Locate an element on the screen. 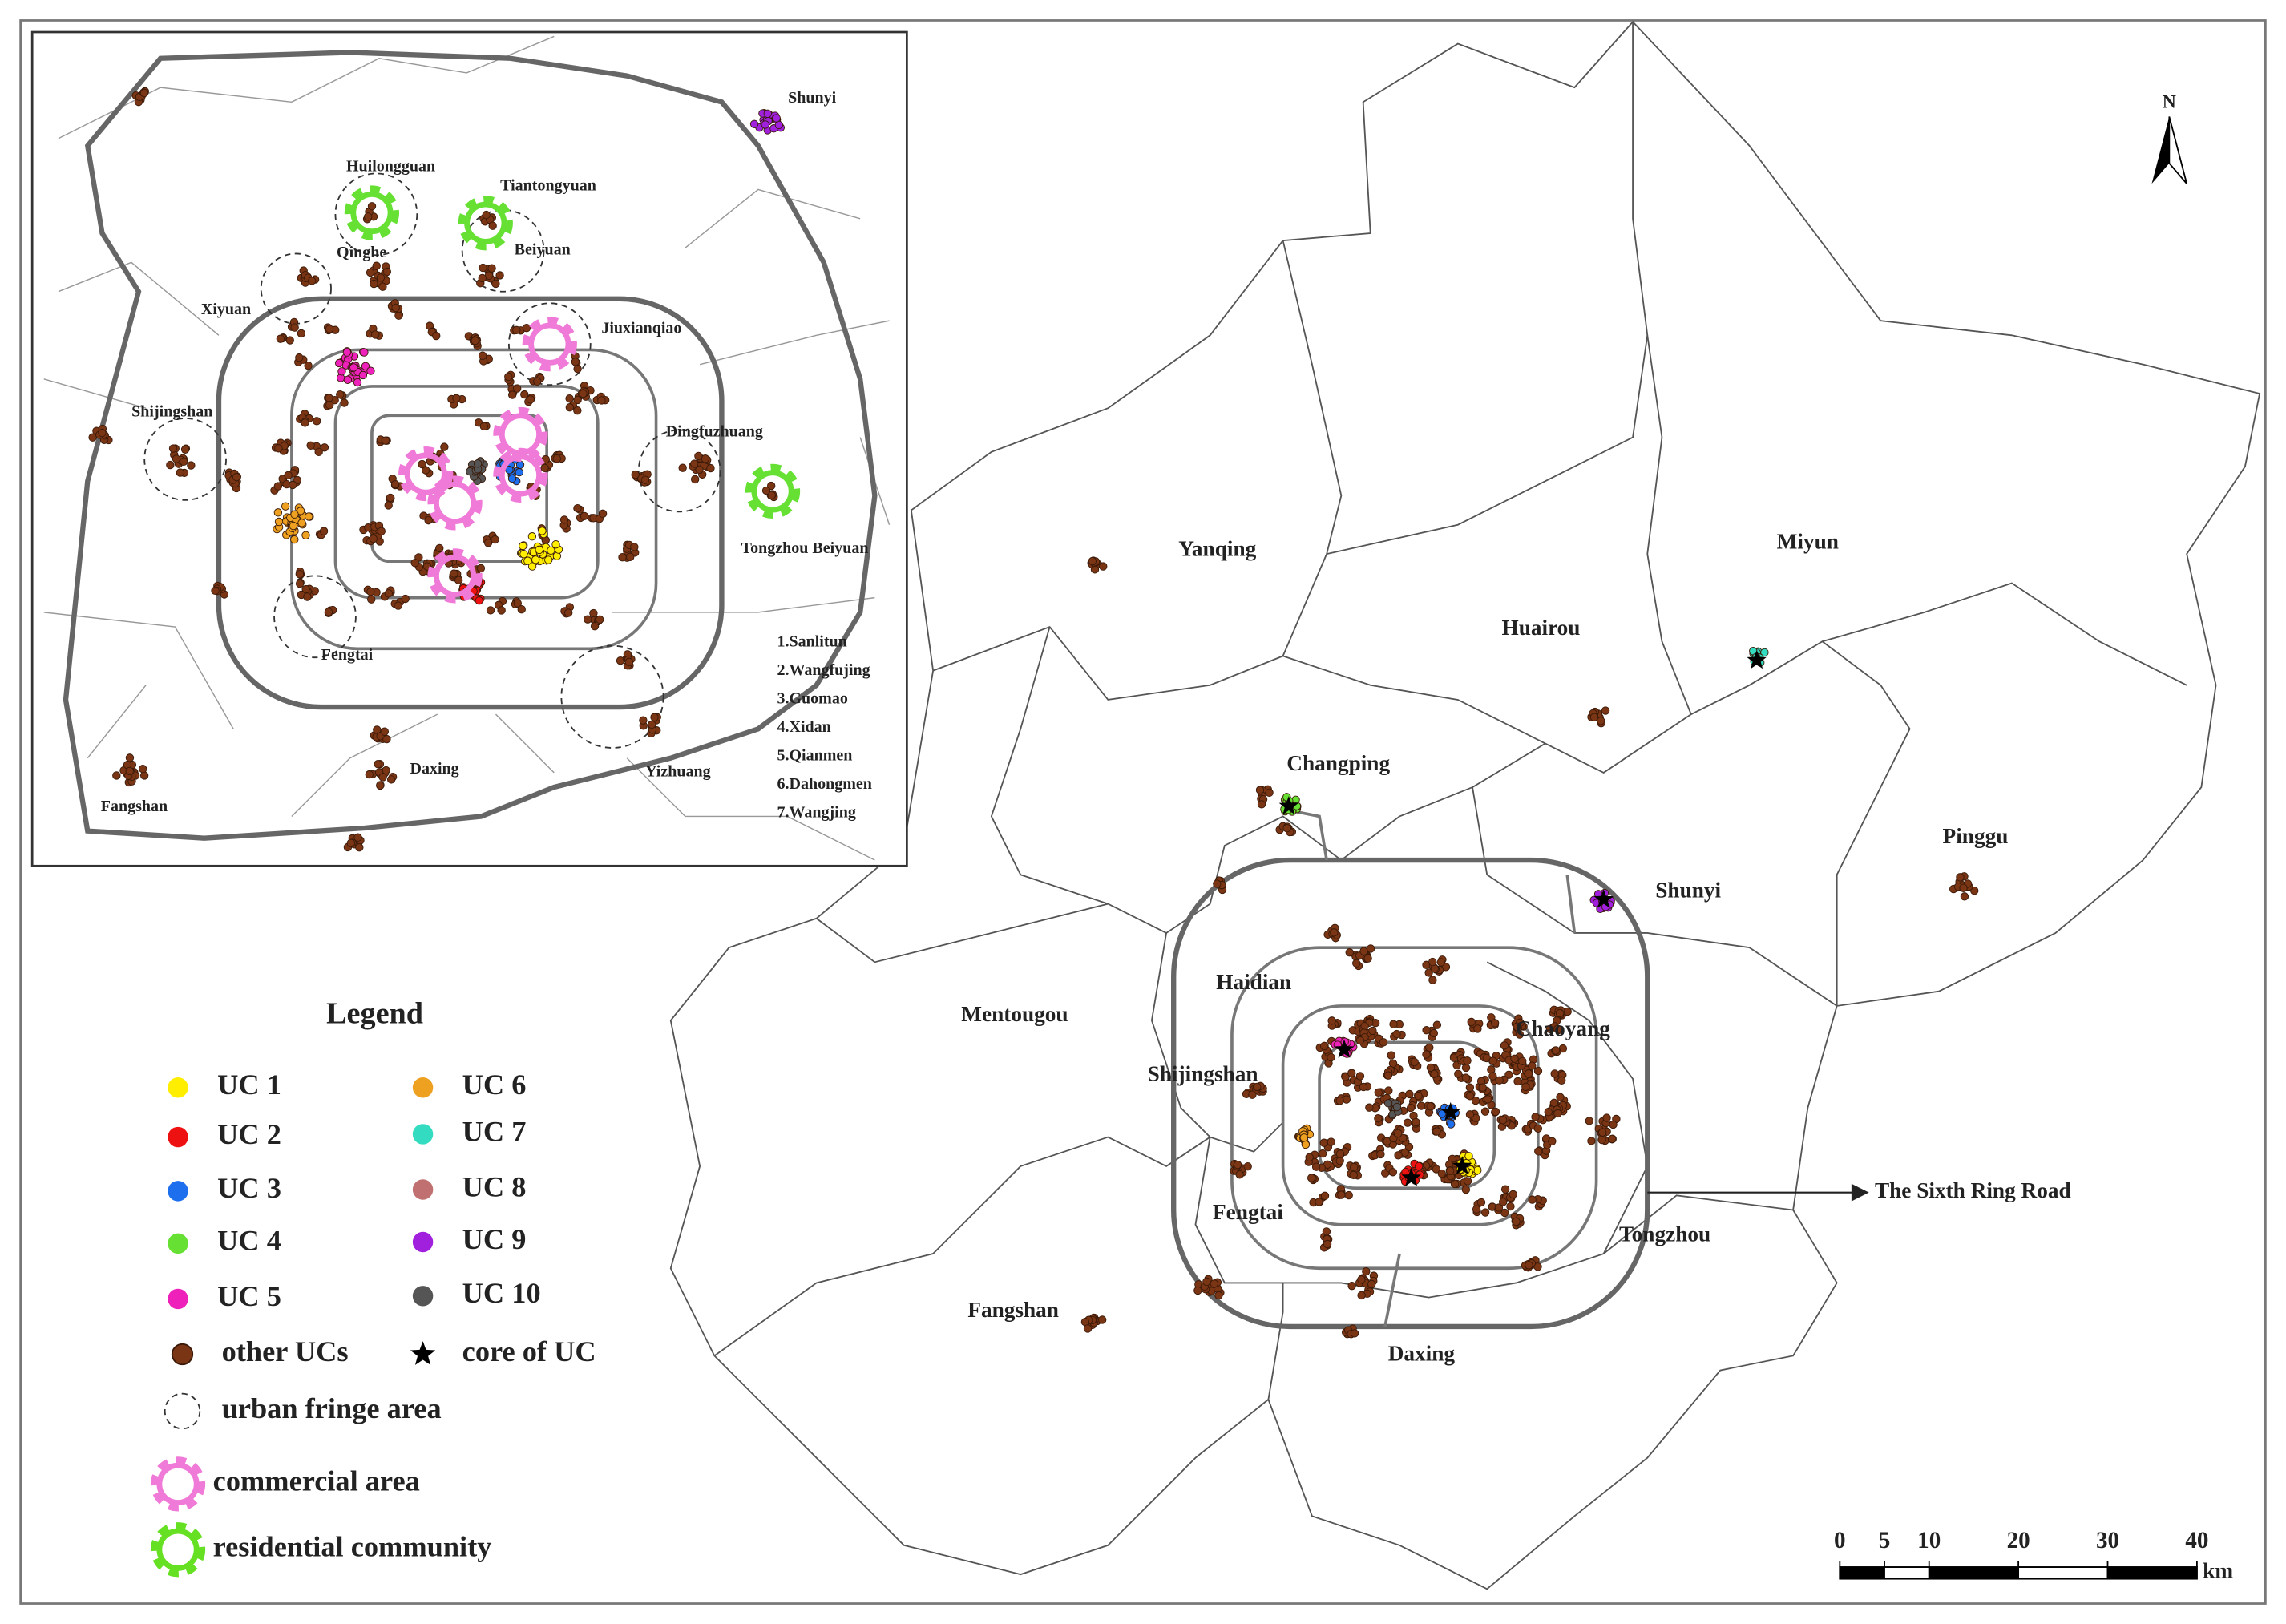 This screenshot has width=2286, height=1624. legend-label: urban fringe area is located at coordinates (332, 1408).